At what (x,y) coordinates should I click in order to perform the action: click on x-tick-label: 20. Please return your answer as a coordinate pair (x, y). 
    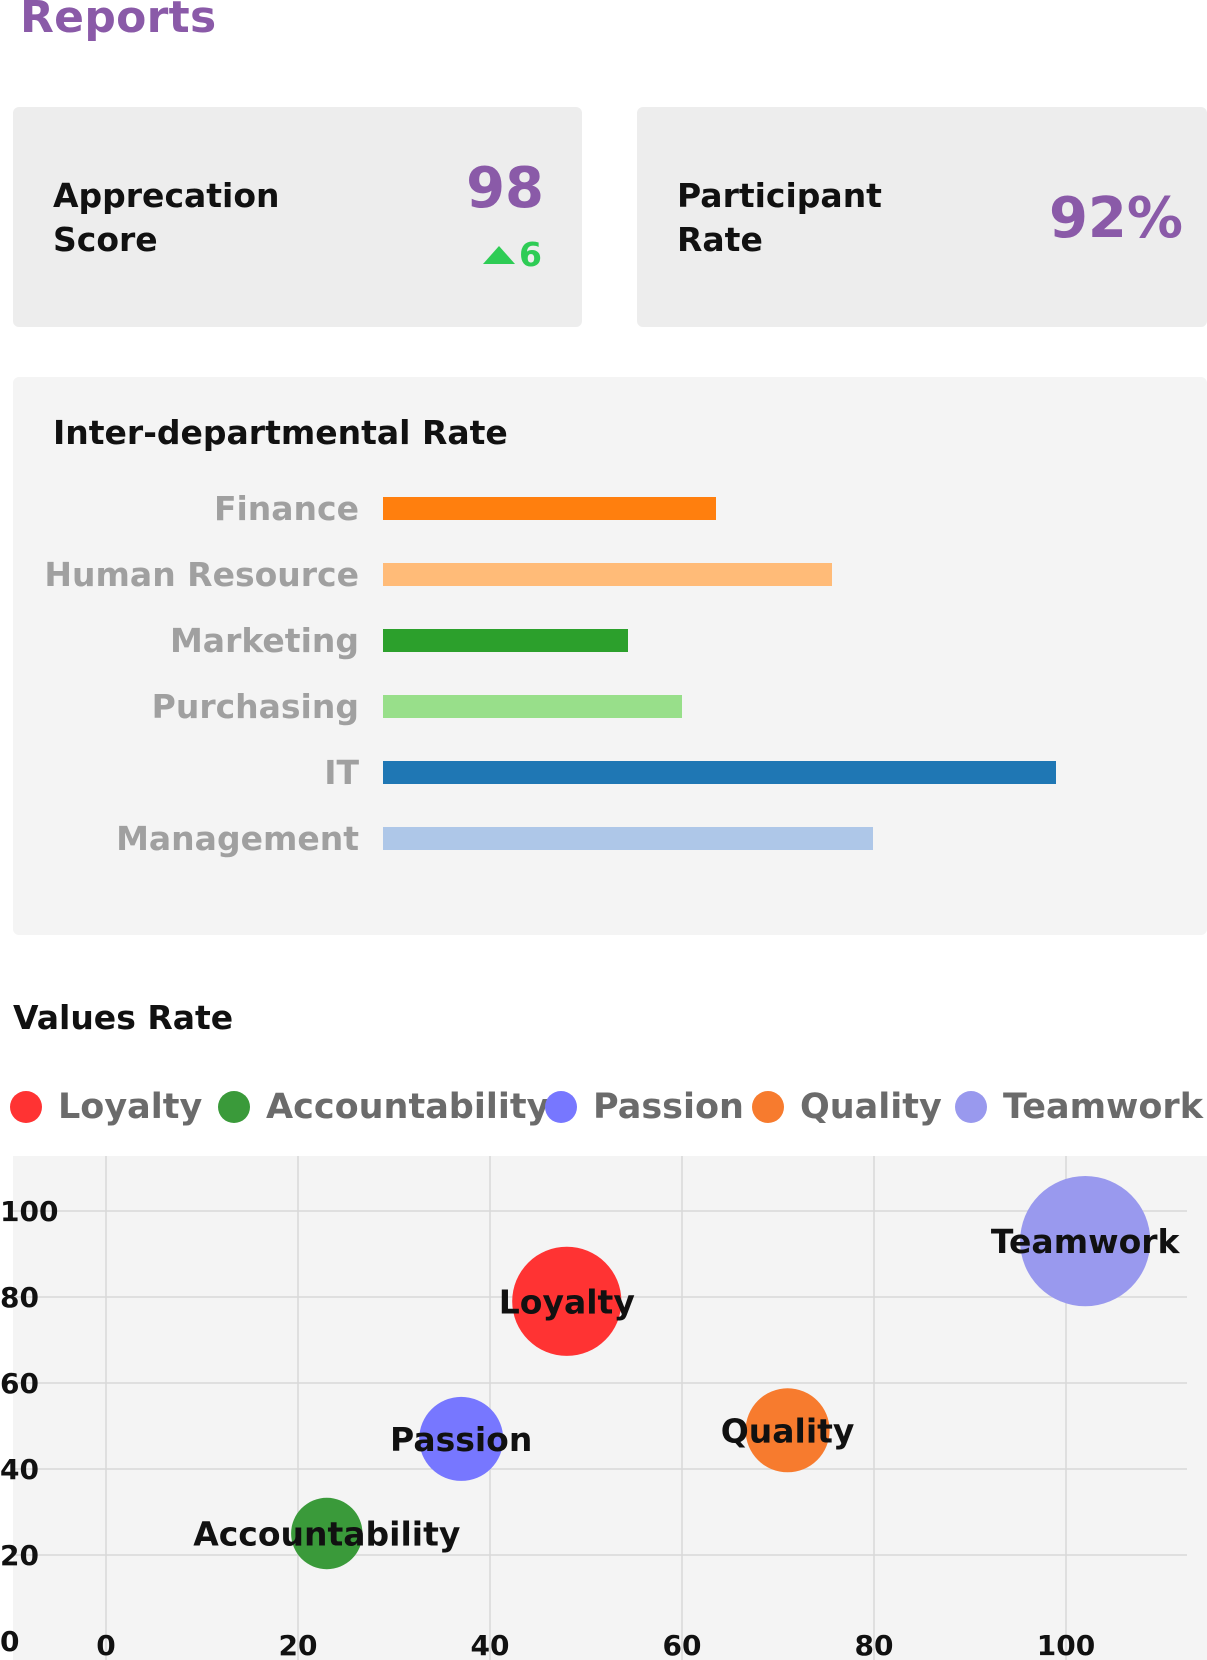
    Looking at the image, I should click on (298, 1644).